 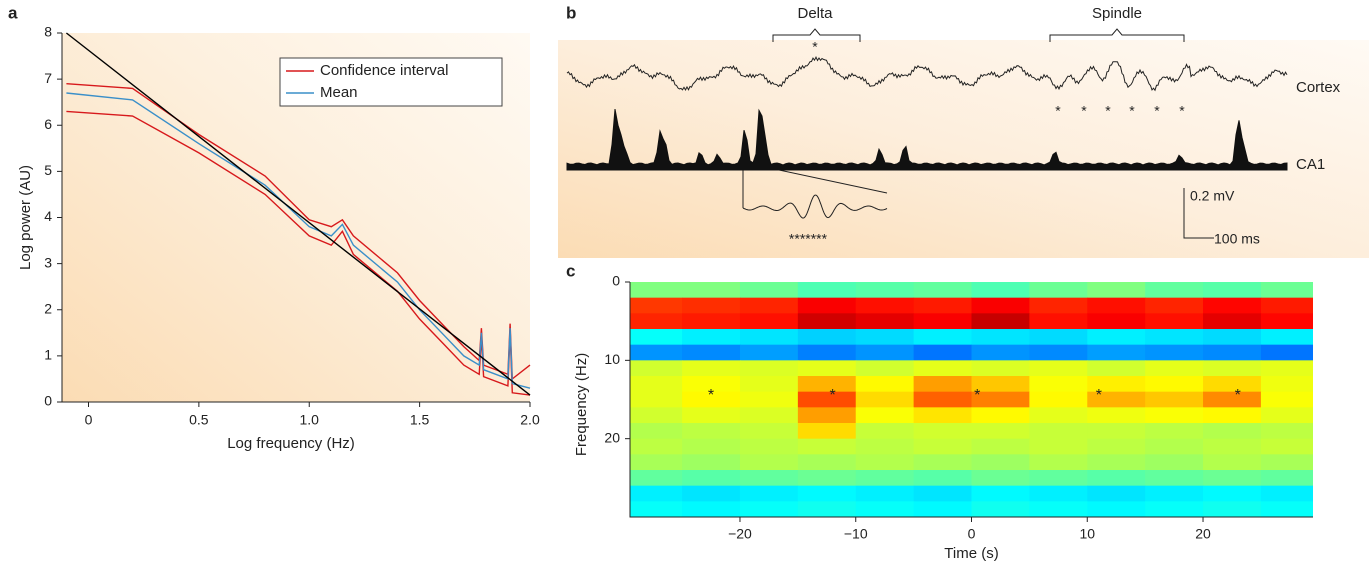 What do you see at coordinates (199, 420) in the screenshot?
I see `x-tick-label: 0.5` at bounding box center [199, 420].